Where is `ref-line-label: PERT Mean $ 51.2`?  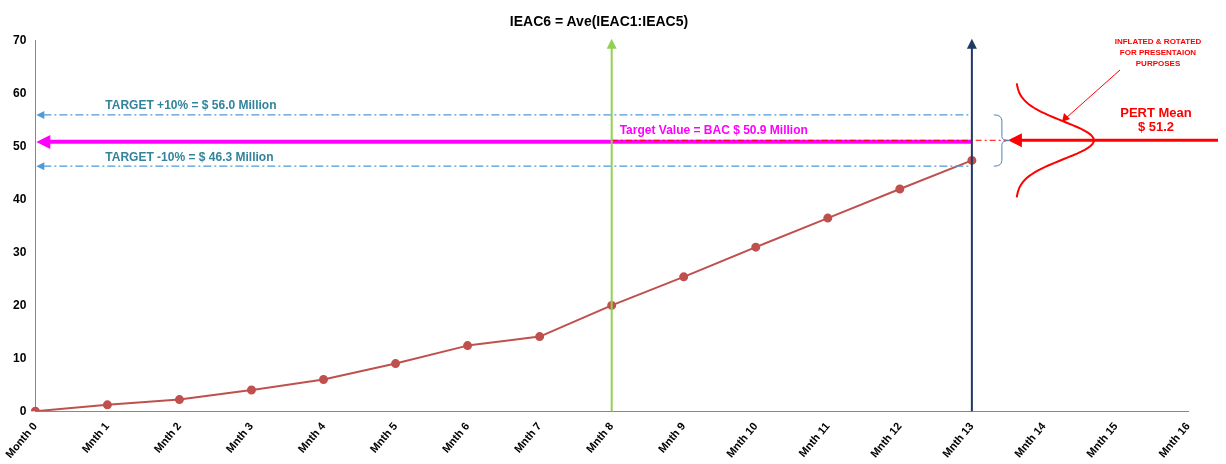
ref-line-label: PERT Mean $ 51.2 is located at coordinates (1156, 120).